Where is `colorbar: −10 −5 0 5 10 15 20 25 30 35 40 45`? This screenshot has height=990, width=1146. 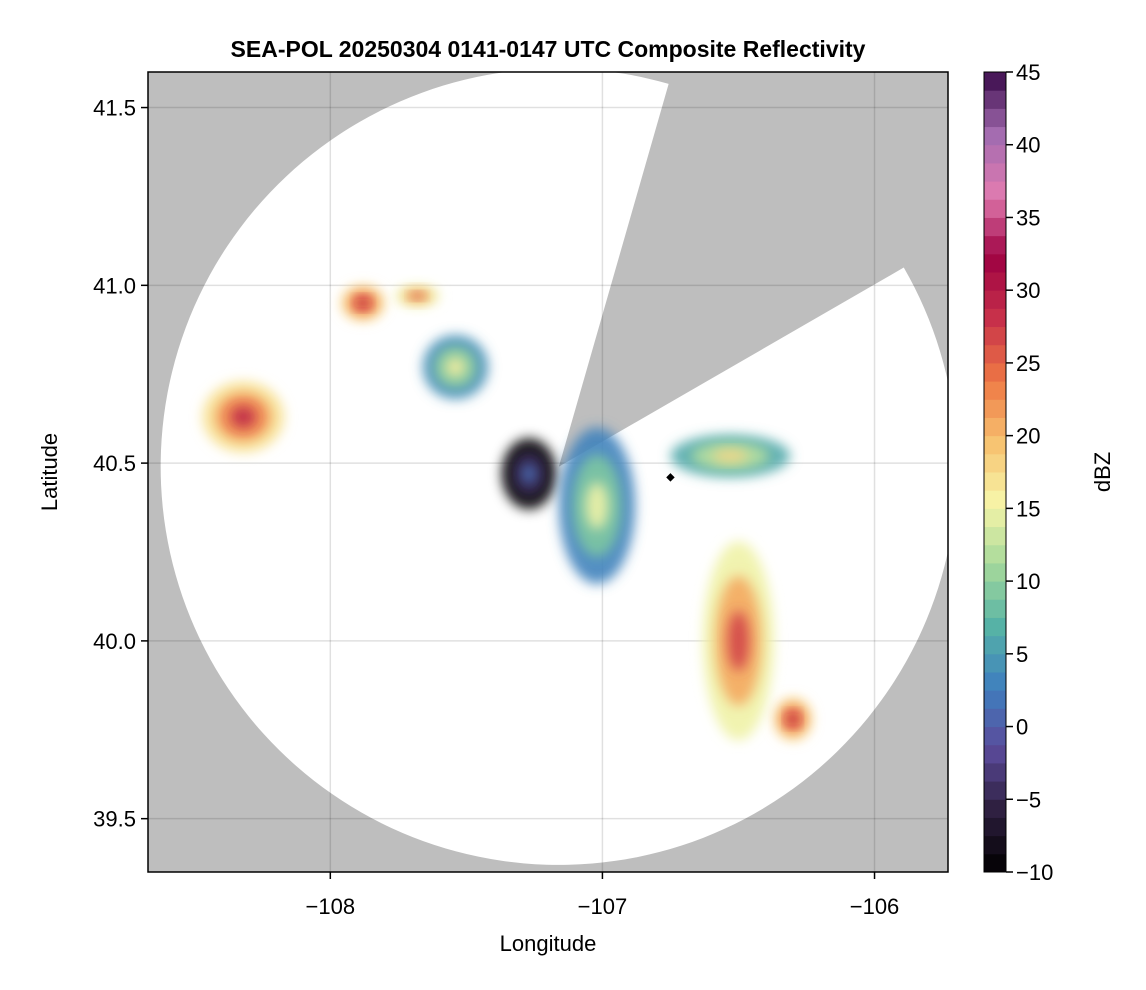 colorbar: −10 −5 0 5 10 15 20 25 30 35 40 45 is located at coordinates (1018, 472).